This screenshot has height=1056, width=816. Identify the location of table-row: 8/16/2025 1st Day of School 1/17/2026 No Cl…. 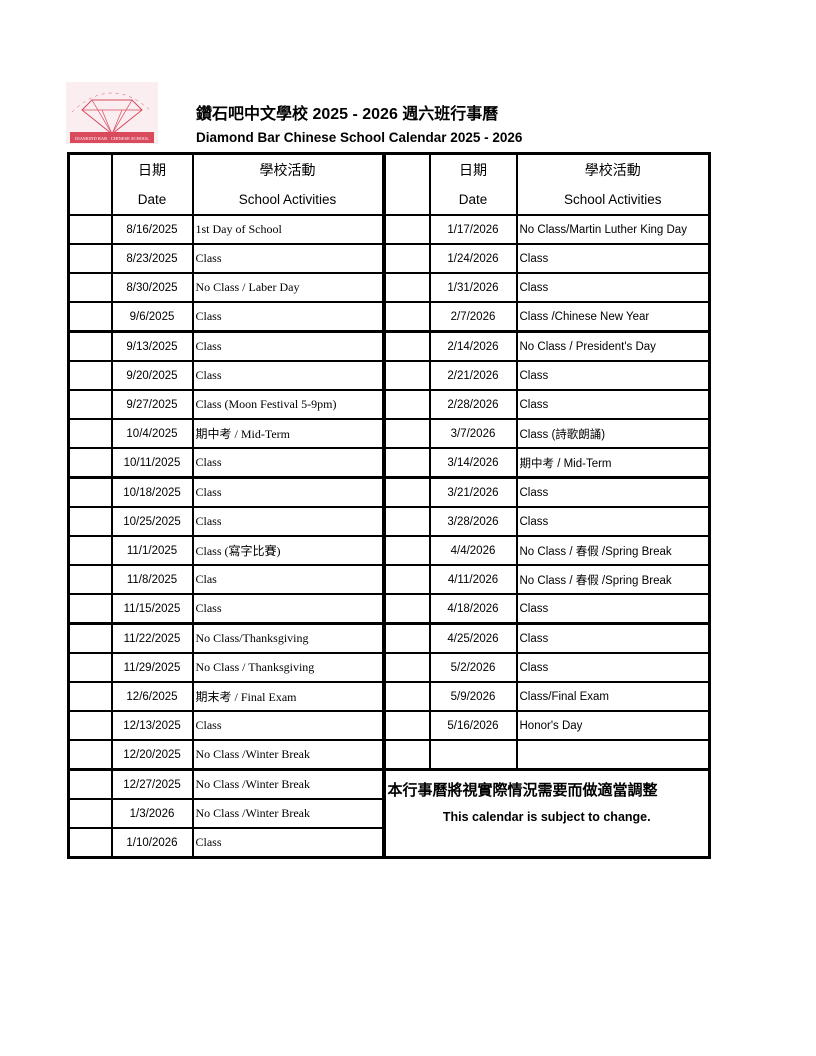
(389, 229).